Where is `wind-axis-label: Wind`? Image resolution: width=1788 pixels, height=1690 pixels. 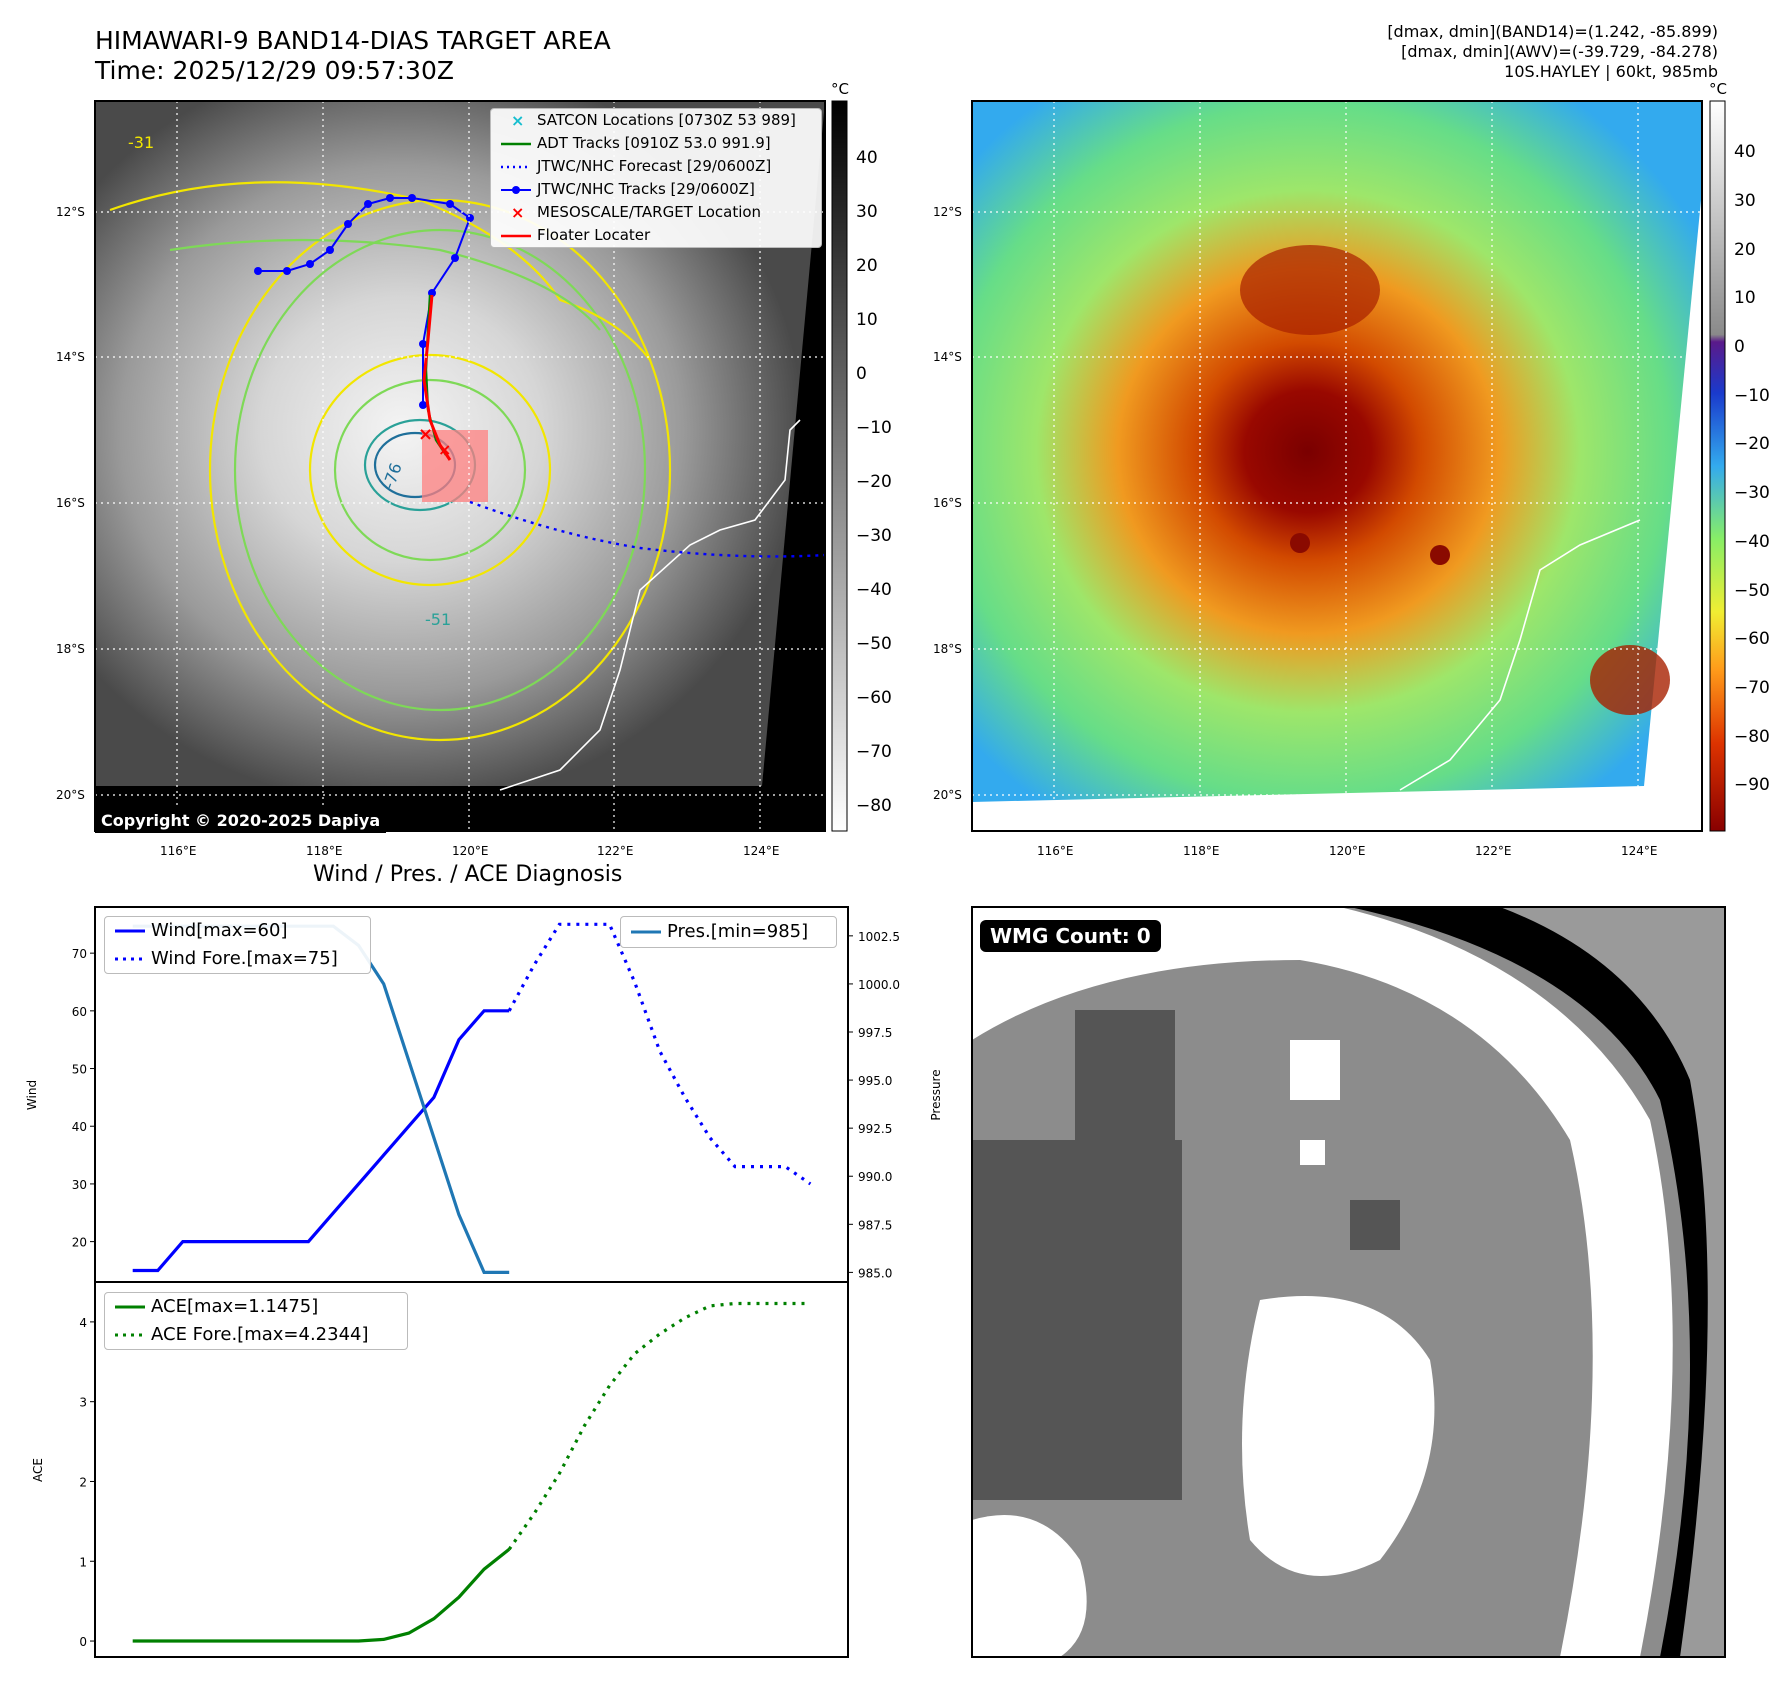
wind-axis-label: Wind is located at coordinates (32, 1095).